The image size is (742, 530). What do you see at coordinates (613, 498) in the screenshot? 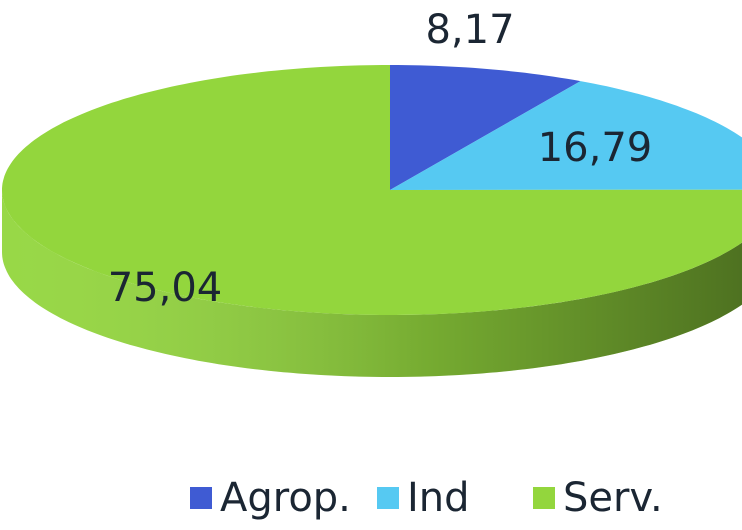
I see `legend-label: Serv.` at bounding box center [613, 498].